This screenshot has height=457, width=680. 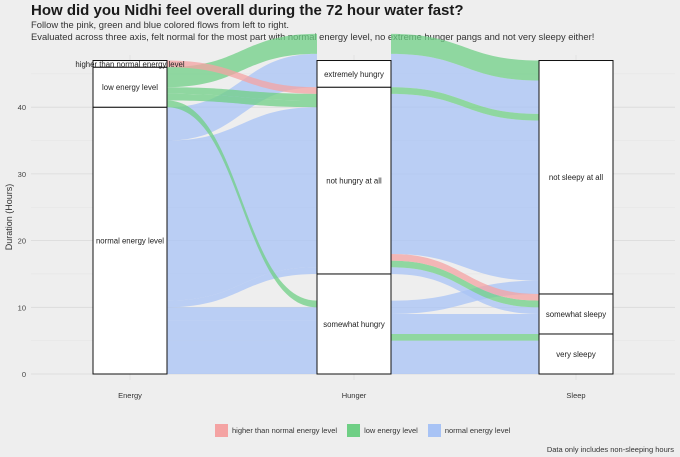 What do you see at coordinates (22, 241) in the screenshot?
I see `y-tick-label: 20` at bounding box center [22, 241].